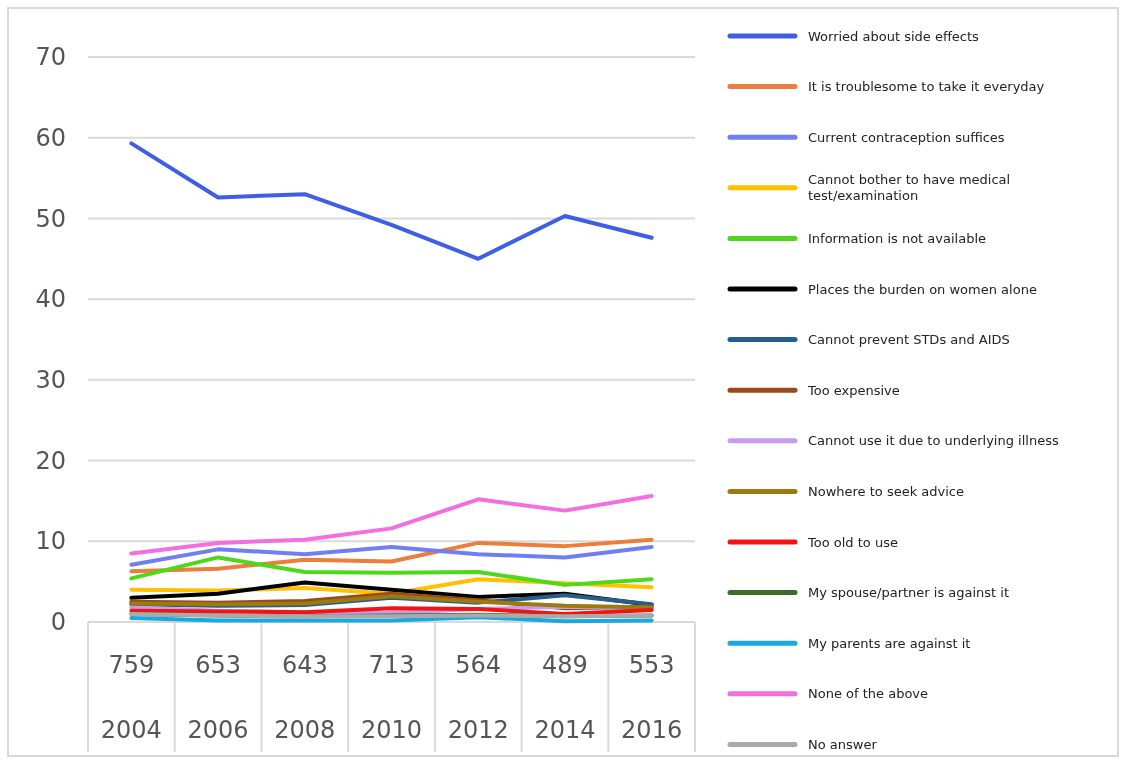  I want to click on legend-label: Cannot use it due to underlying illness, so click(933, 441).